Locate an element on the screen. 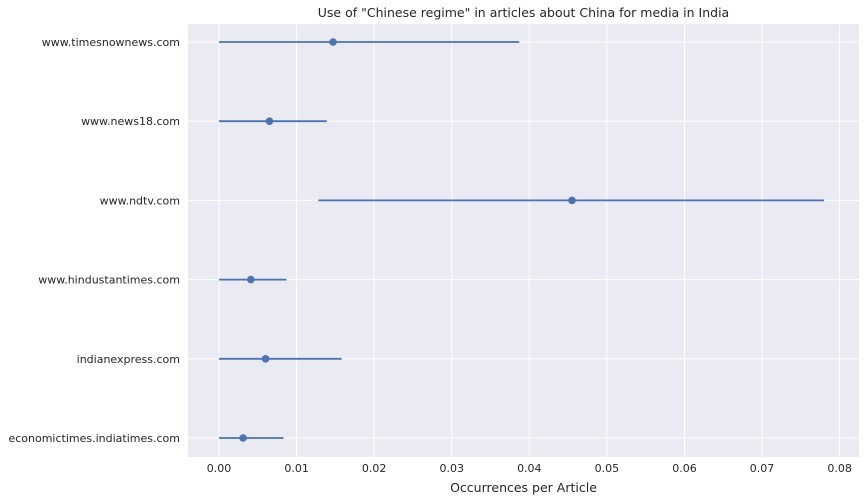  x-tick-label: 0.01 is located at coordinates (296, 468).